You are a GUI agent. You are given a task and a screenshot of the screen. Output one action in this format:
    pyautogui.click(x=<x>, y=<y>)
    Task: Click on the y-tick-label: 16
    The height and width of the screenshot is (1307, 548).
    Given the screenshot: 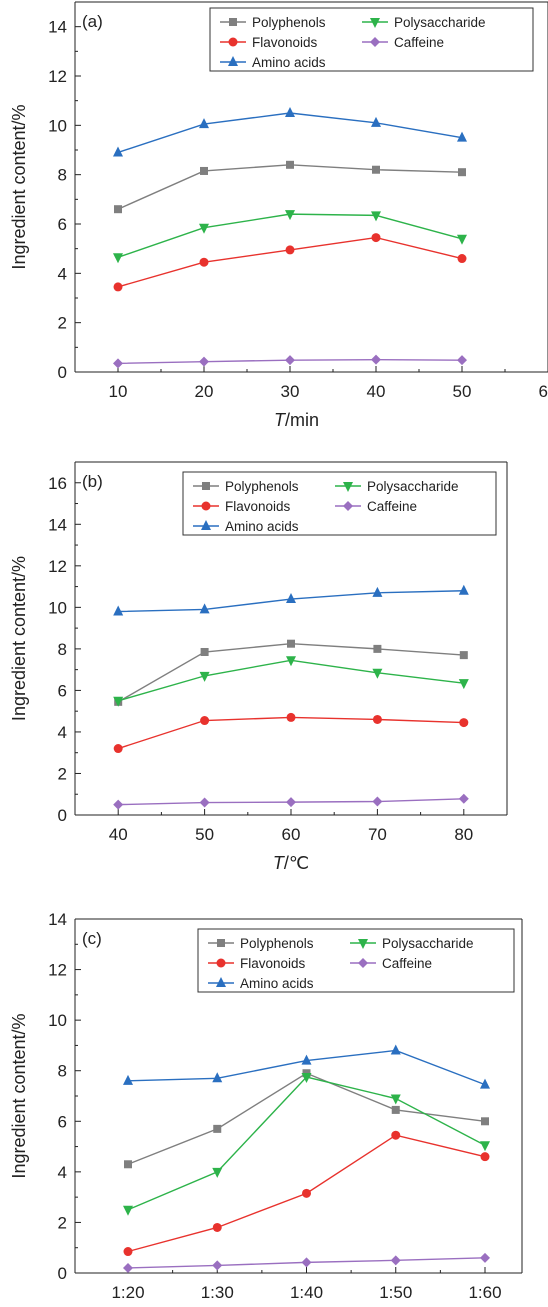 What is the action you would take?
    pyautogui.click(x=57, y=483)
    